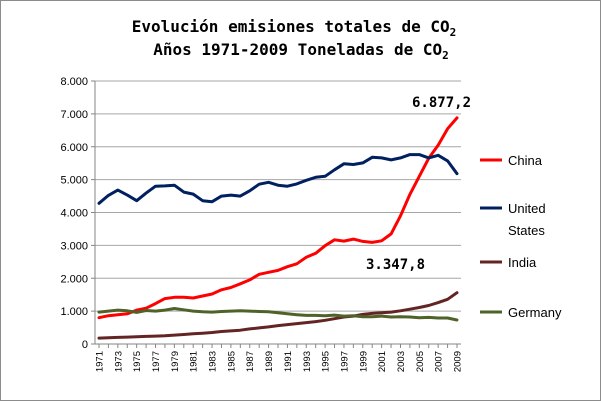  What do you see at coordinates (294, 28) in the screenshot?
I see `chart-title-line1: Evolución emisiones totales de CO2` at bounding box center [294, 28].